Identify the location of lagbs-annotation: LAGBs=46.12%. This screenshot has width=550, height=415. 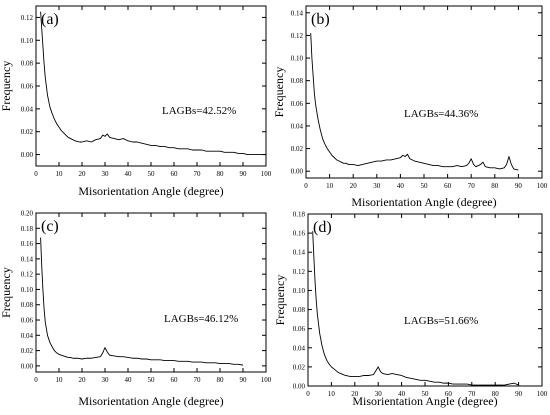
(201, 319).